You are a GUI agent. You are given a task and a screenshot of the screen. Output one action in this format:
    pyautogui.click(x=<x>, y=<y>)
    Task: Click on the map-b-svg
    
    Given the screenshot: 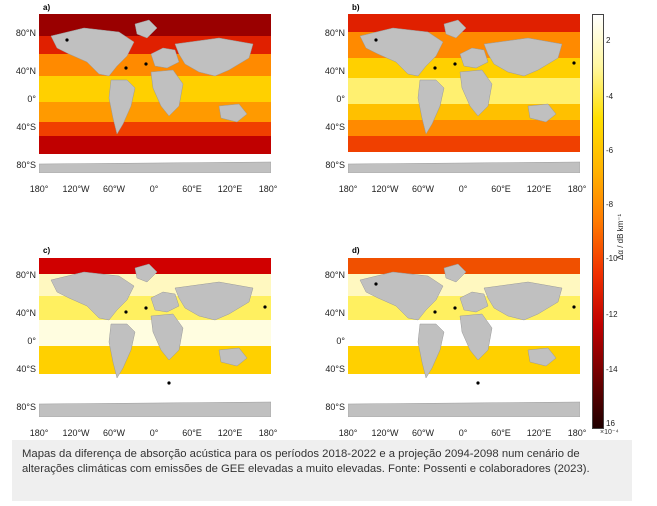 What is the action you would take?
    pyautogui.click(x=464, y=93)
    